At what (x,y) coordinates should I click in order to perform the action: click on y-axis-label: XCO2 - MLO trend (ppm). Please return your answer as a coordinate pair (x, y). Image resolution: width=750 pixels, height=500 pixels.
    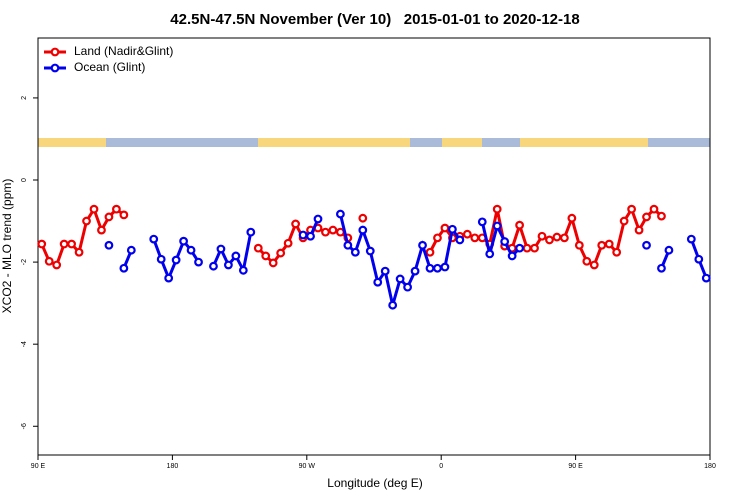
    Looking at the image, I should click on (7, 246).